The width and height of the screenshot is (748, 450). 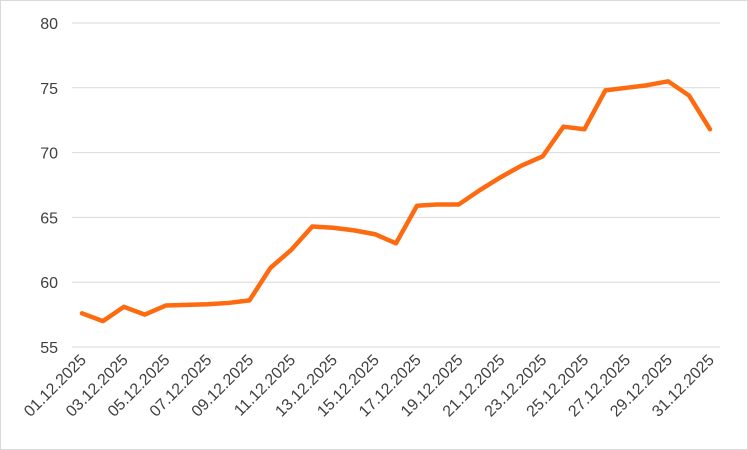 I want to click on y-tick-label: 55, so click(x=49, y=348).